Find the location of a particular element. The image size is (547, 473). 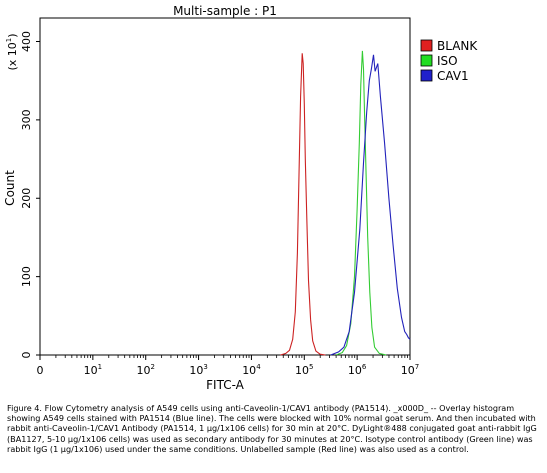

x-tick-label: 0 is located at coordinates (40, 370).